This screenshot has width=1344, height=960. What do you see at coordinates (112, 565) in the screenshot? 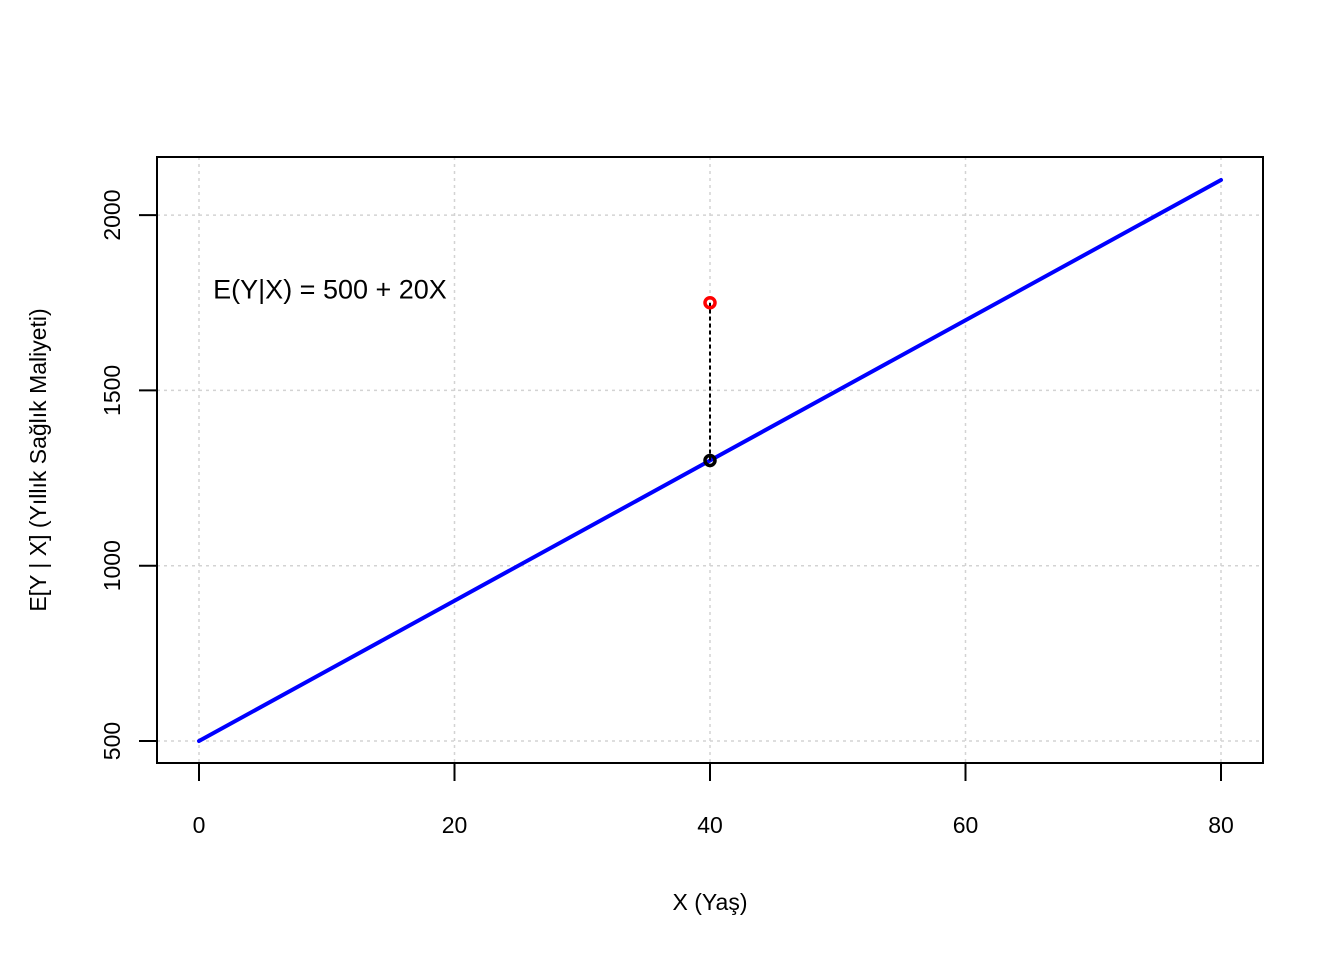
I see `y-tick-label: 1000` at bounding box center [112, 565].